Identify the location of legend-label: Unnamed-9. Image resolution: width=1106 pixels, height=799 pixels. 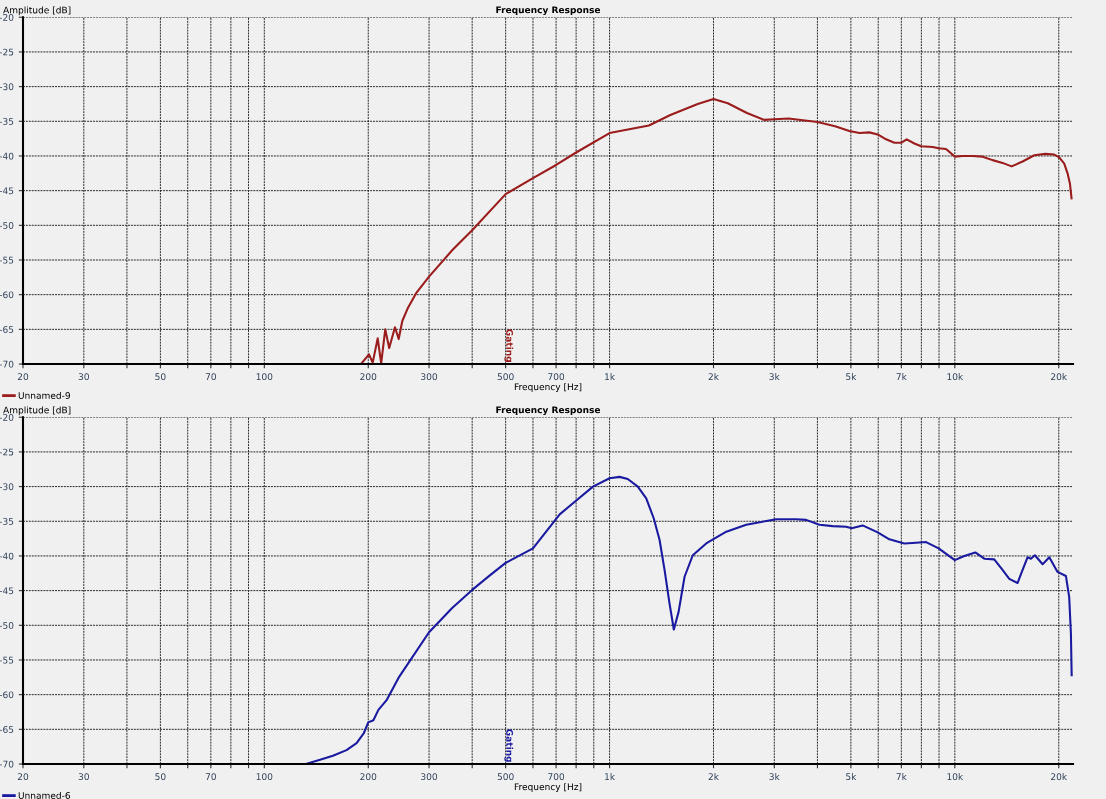
(44, 395).